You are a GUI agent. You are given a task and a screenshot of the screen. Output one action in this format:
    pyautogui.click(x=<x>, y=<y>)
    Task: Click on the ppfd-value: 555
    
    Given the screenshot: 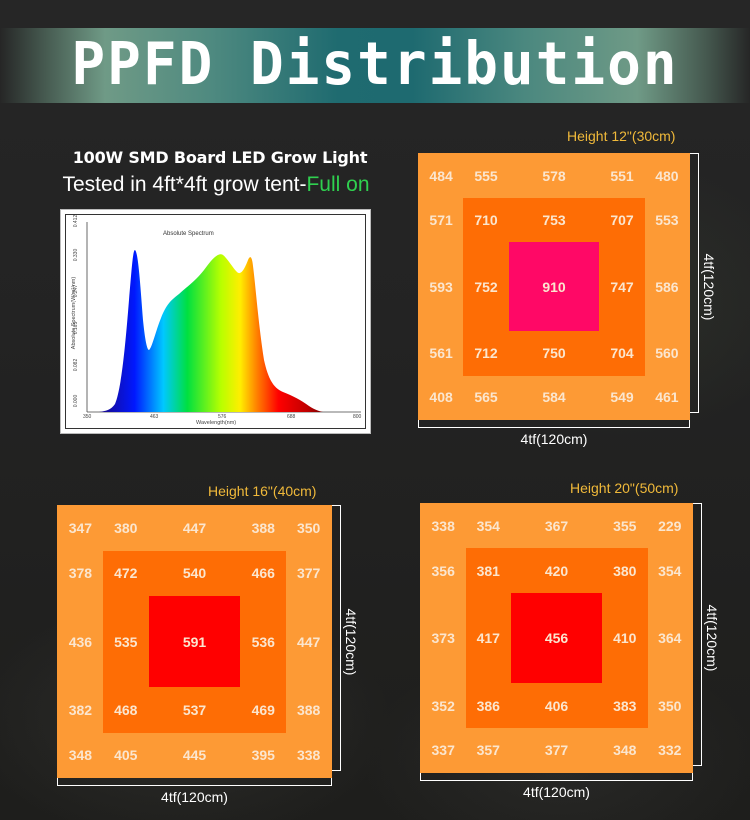 What is the action you would take?
    pyautogui.click(x=486, y=175)
    